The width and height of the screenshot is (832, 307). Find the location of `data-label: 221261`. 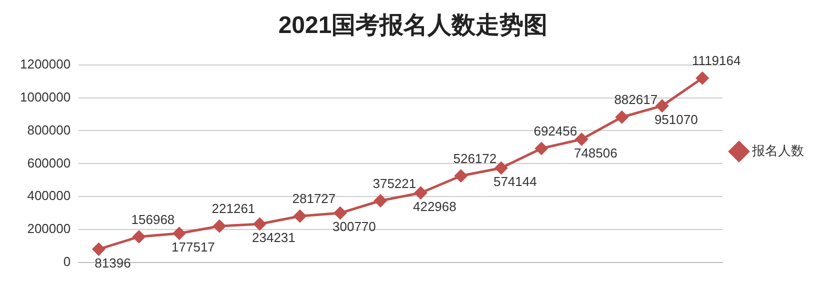

data-label: 221261 is located at coordinates (234, 208).